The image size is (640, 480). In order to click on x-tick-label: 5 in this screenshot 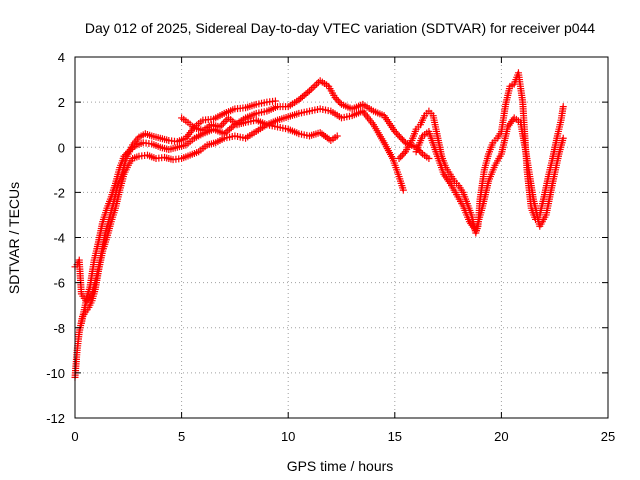, I will do `click(181, 436)`.